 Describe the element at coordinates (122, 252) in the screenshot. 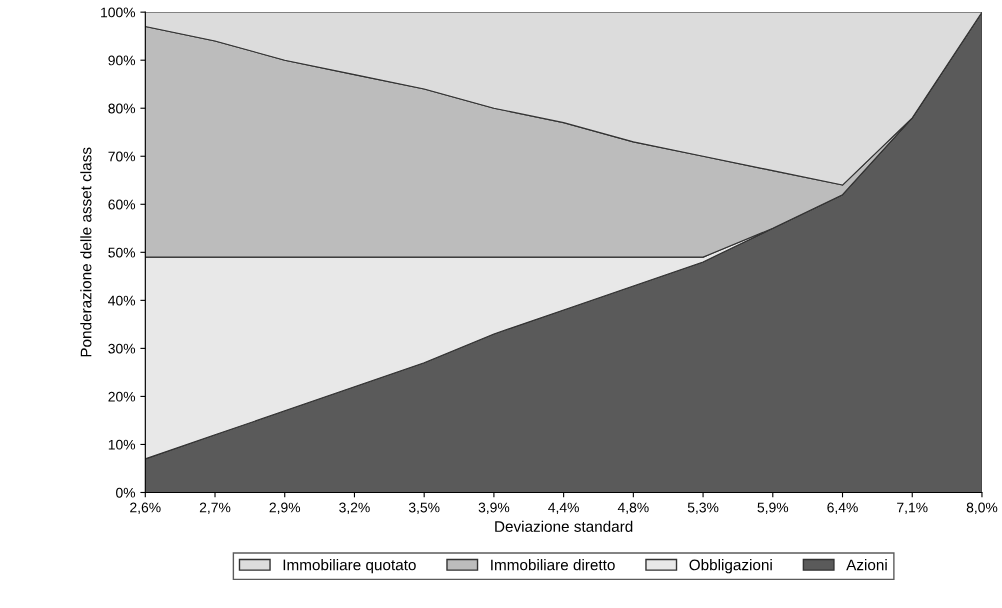

I see `y-tick-label: 50%` at that location.